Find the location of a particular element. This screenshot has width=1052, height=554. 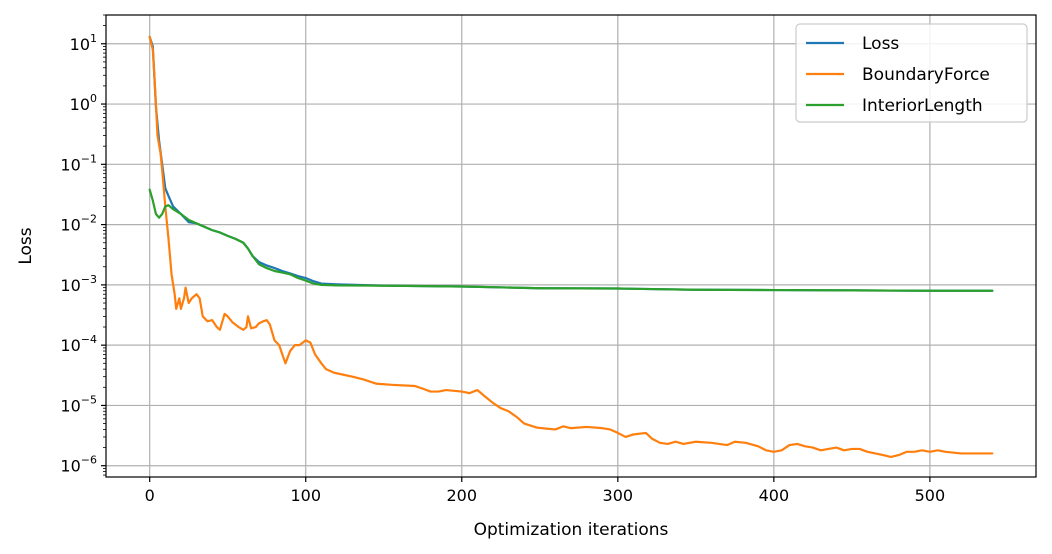

y-tick-label: 10⁻⁴ is located at coordinates (78, 344).